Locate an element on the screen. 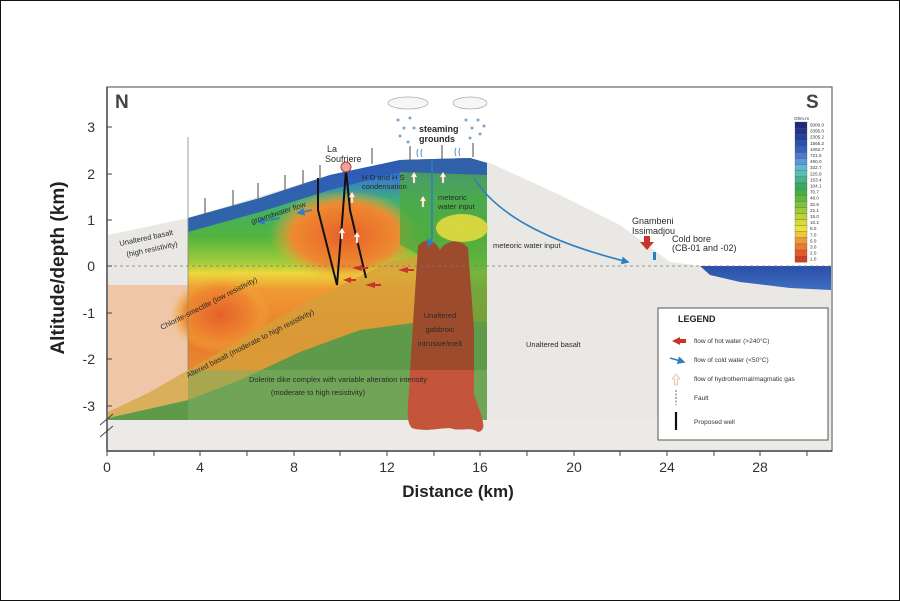 The image size is (900, 601). rain-drops is located at coordinates (441, 130).